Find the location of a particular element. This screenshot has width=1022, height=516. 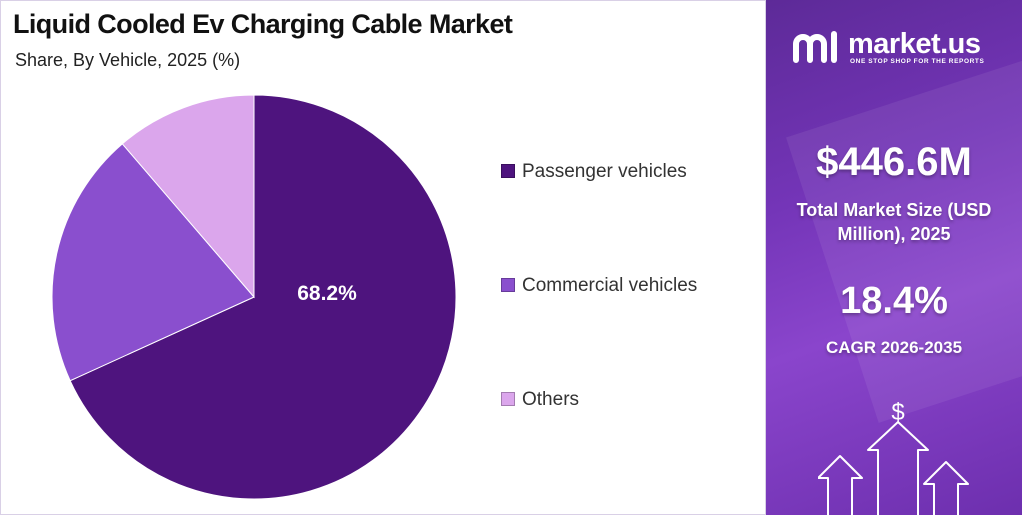

legend-item: Commercial vehicles is located at coordinates (599, 286).